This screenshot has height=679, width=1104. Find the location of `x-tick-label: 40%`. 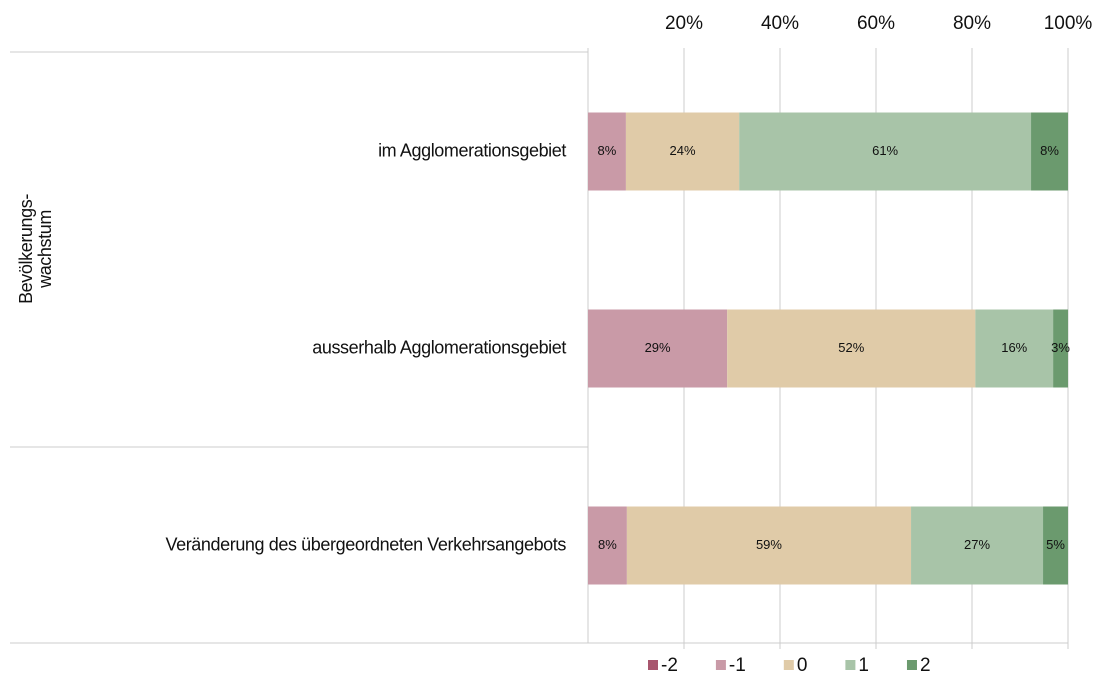

x-tick-label: 40% is located at coordinates (780, 23).